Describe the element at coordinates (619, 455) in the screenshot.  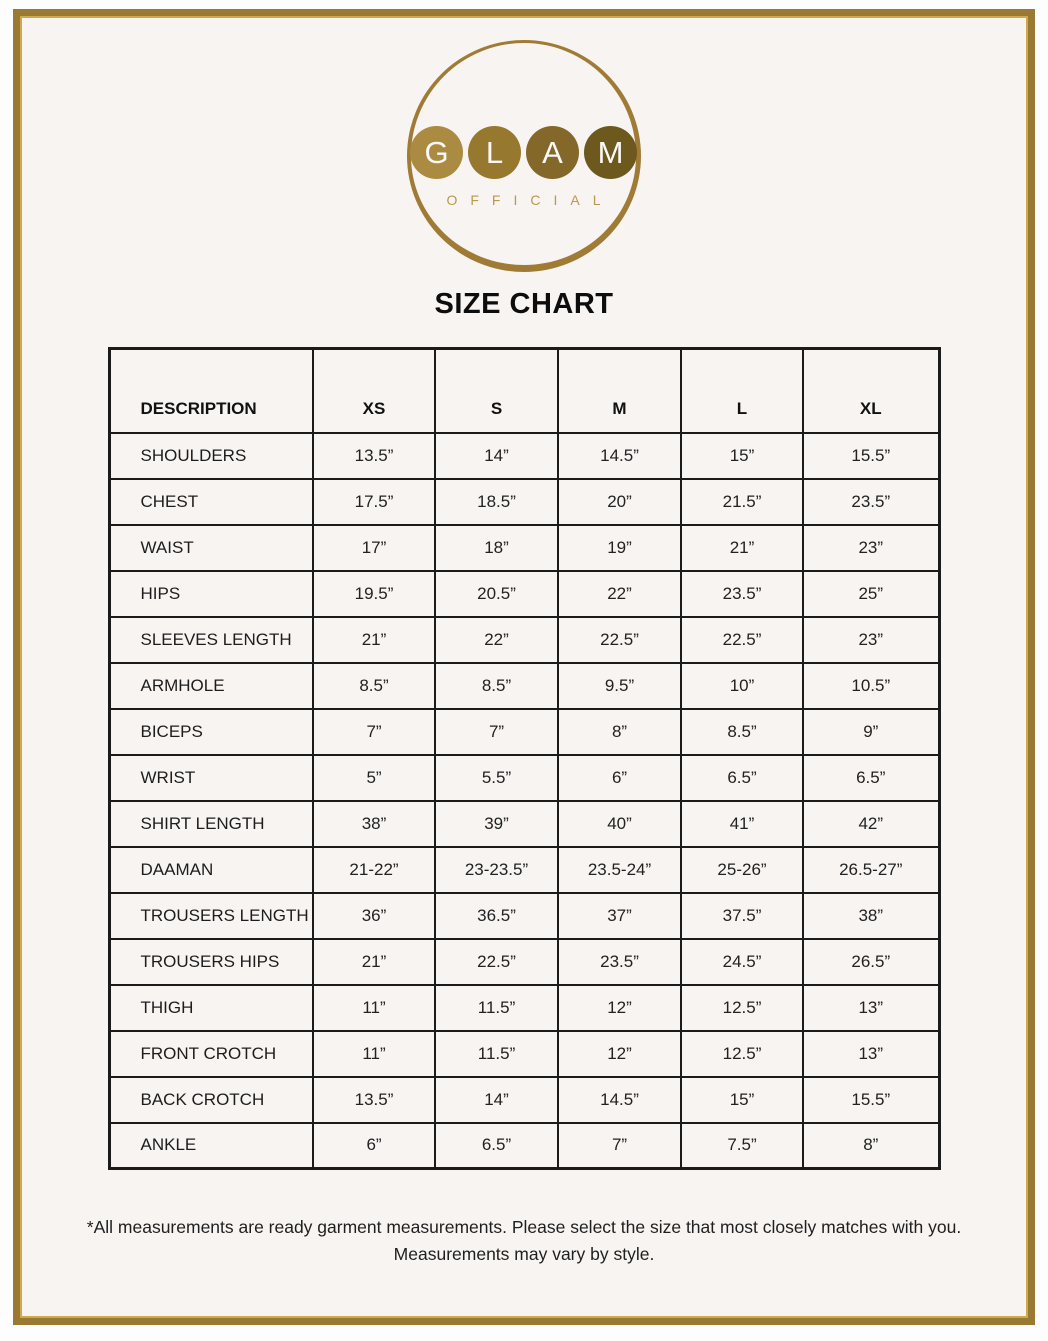
I see `size-cell: 14.5”` at that location.